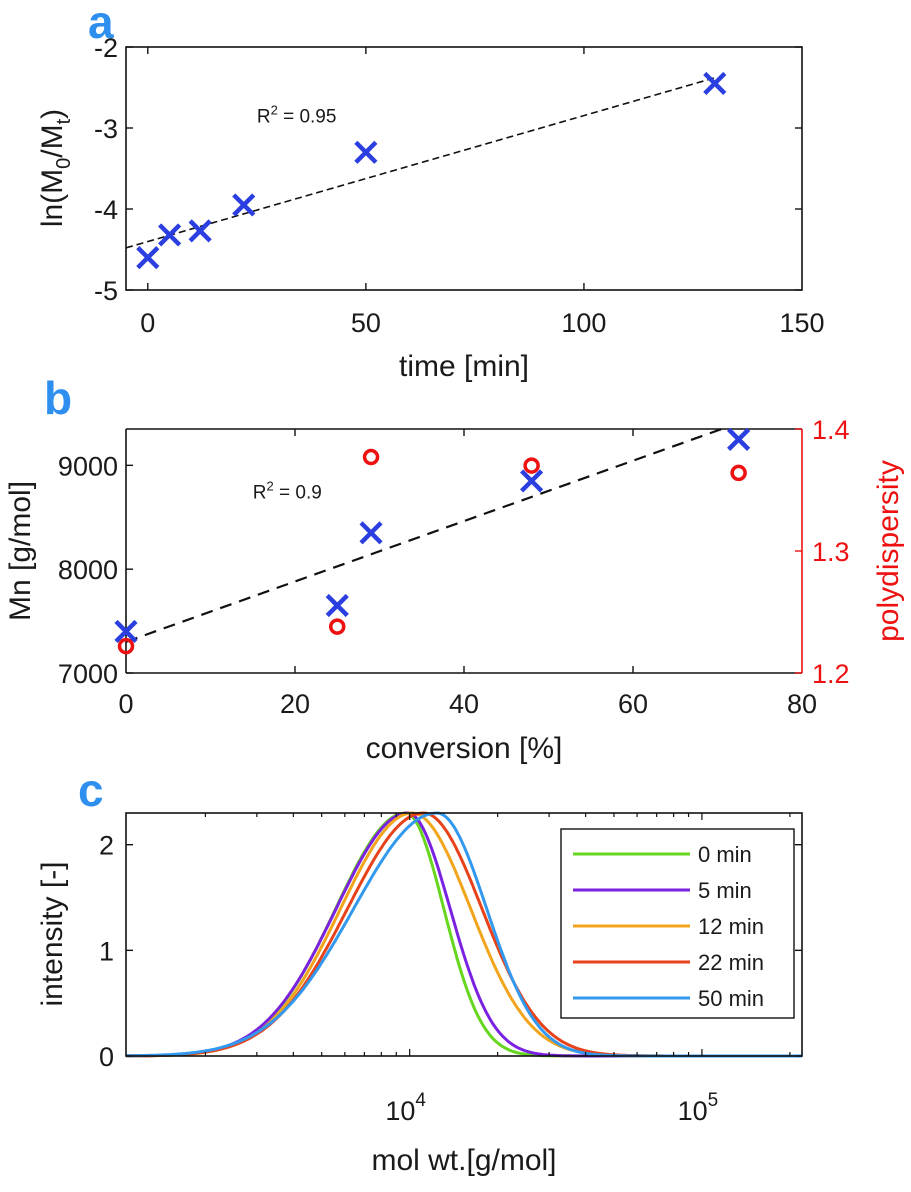 The width and height of the screenshot is (911, 1192). What do you see at coordinates (464, 366) in the screenshot?
I see `x-axis-label-a: time [min]` at bounding box center [464, 366].